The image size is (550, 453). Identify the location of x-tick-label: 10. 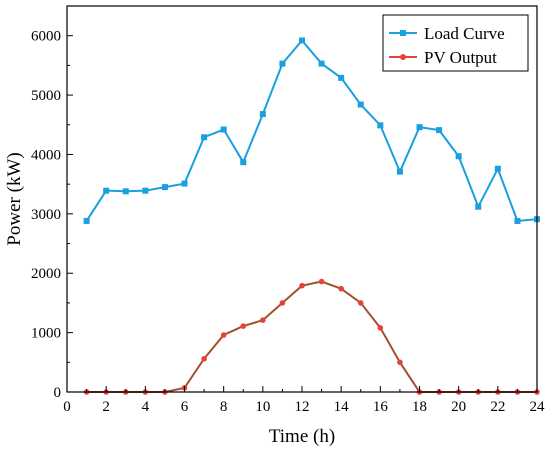
(262, 407).